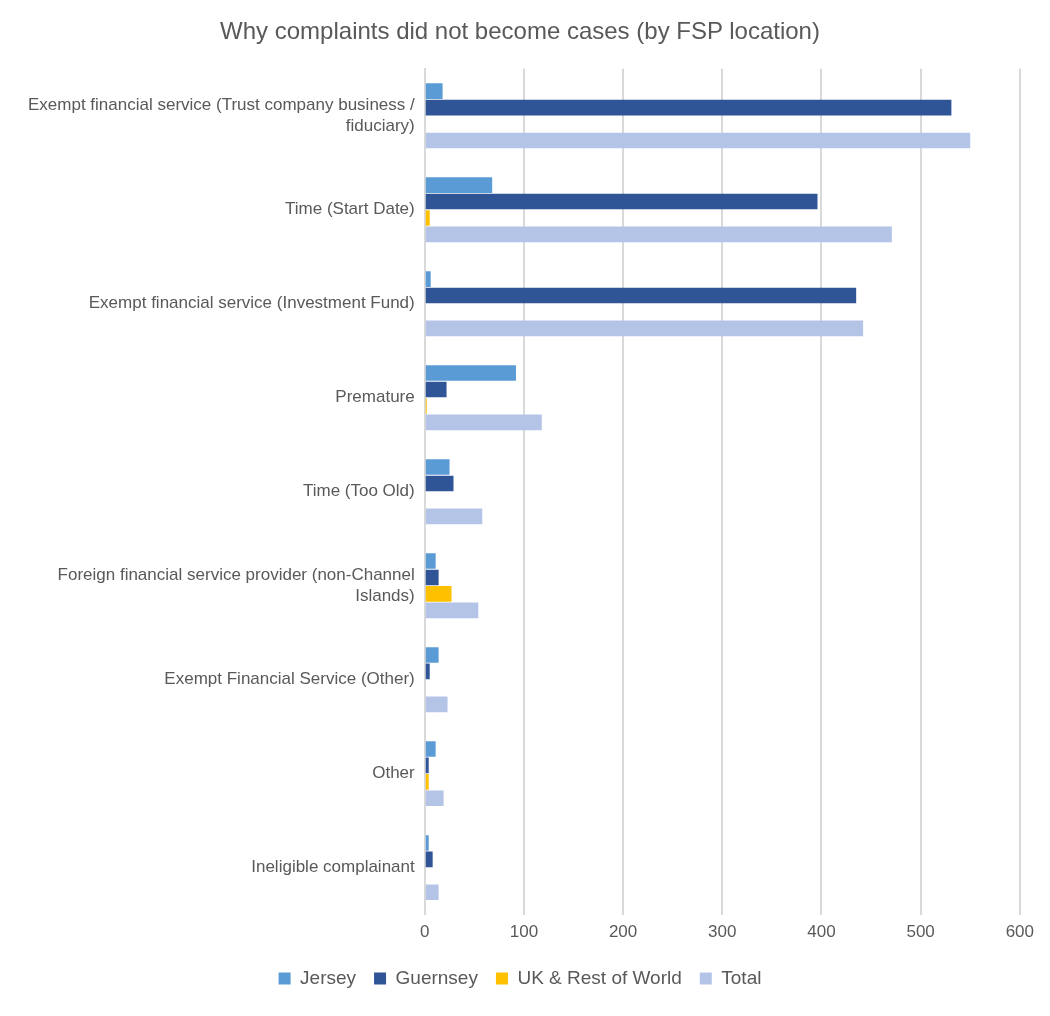 This screenshot has width=1050, height=1016. Describe the element at coordinates (289, 679) in the screenshot. I see `y-tick-label: Exempt Financial Service (Other)` at that location.